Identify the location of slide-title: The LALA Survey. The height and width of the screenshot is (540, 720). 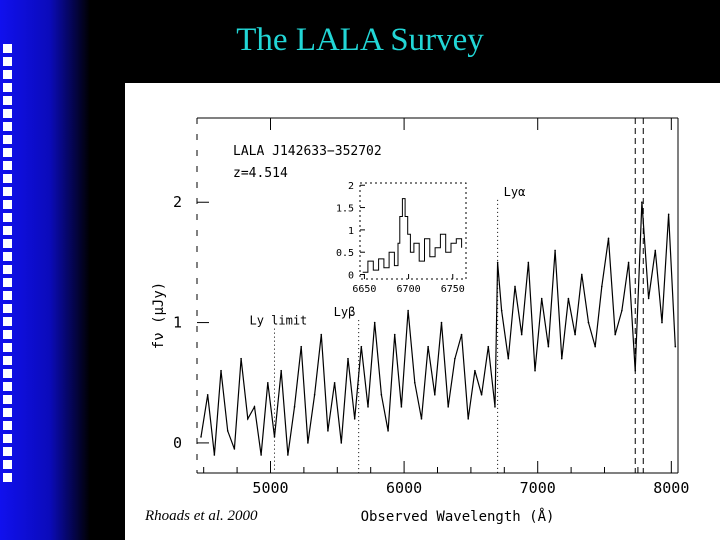
(360, 40).